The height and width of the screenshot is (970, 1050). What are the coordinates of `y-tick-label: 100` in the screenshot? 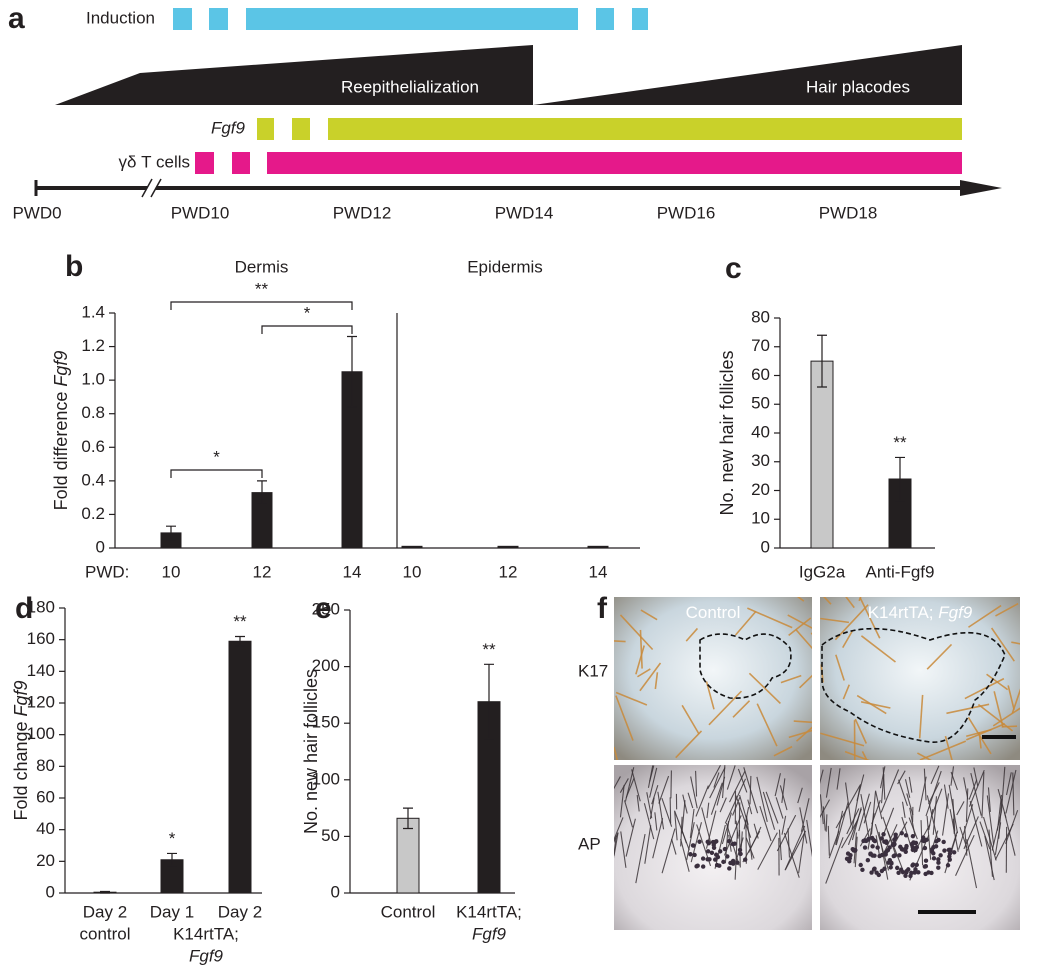 It's located at (326, 778).